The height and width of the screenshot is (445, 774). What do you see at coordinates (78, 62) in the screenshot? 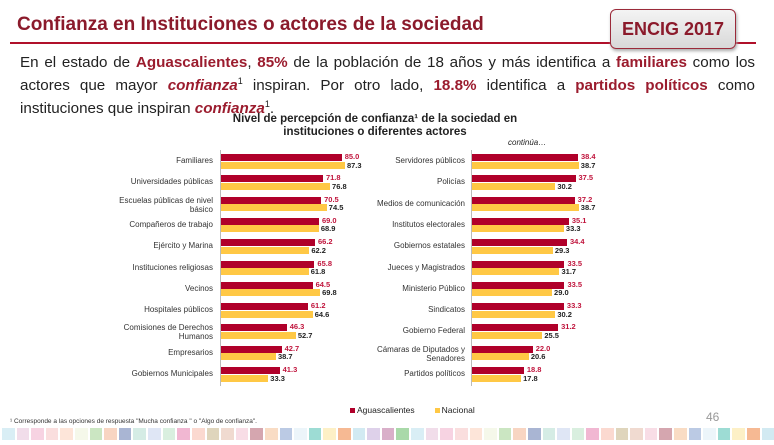
I see `paragraph-segment: En el estado de` at bounding box center [78, 62].